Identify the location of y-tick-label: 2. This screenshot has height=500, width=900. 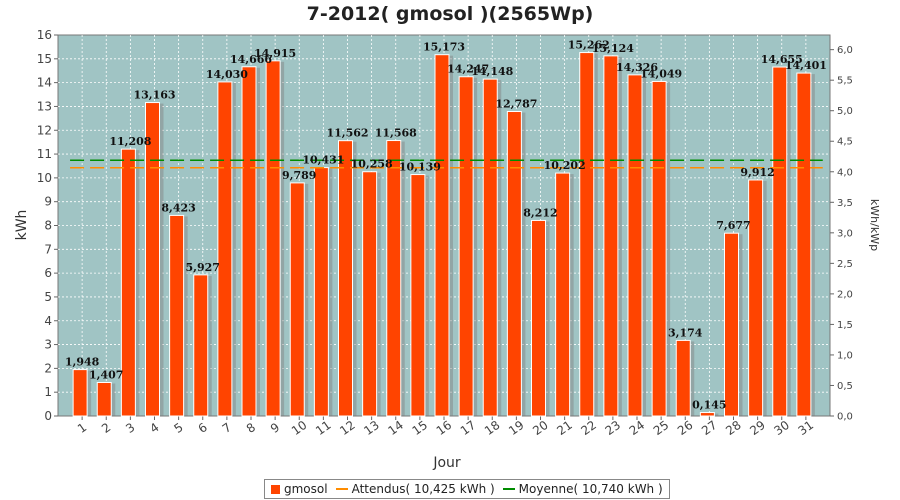
(48, 368).